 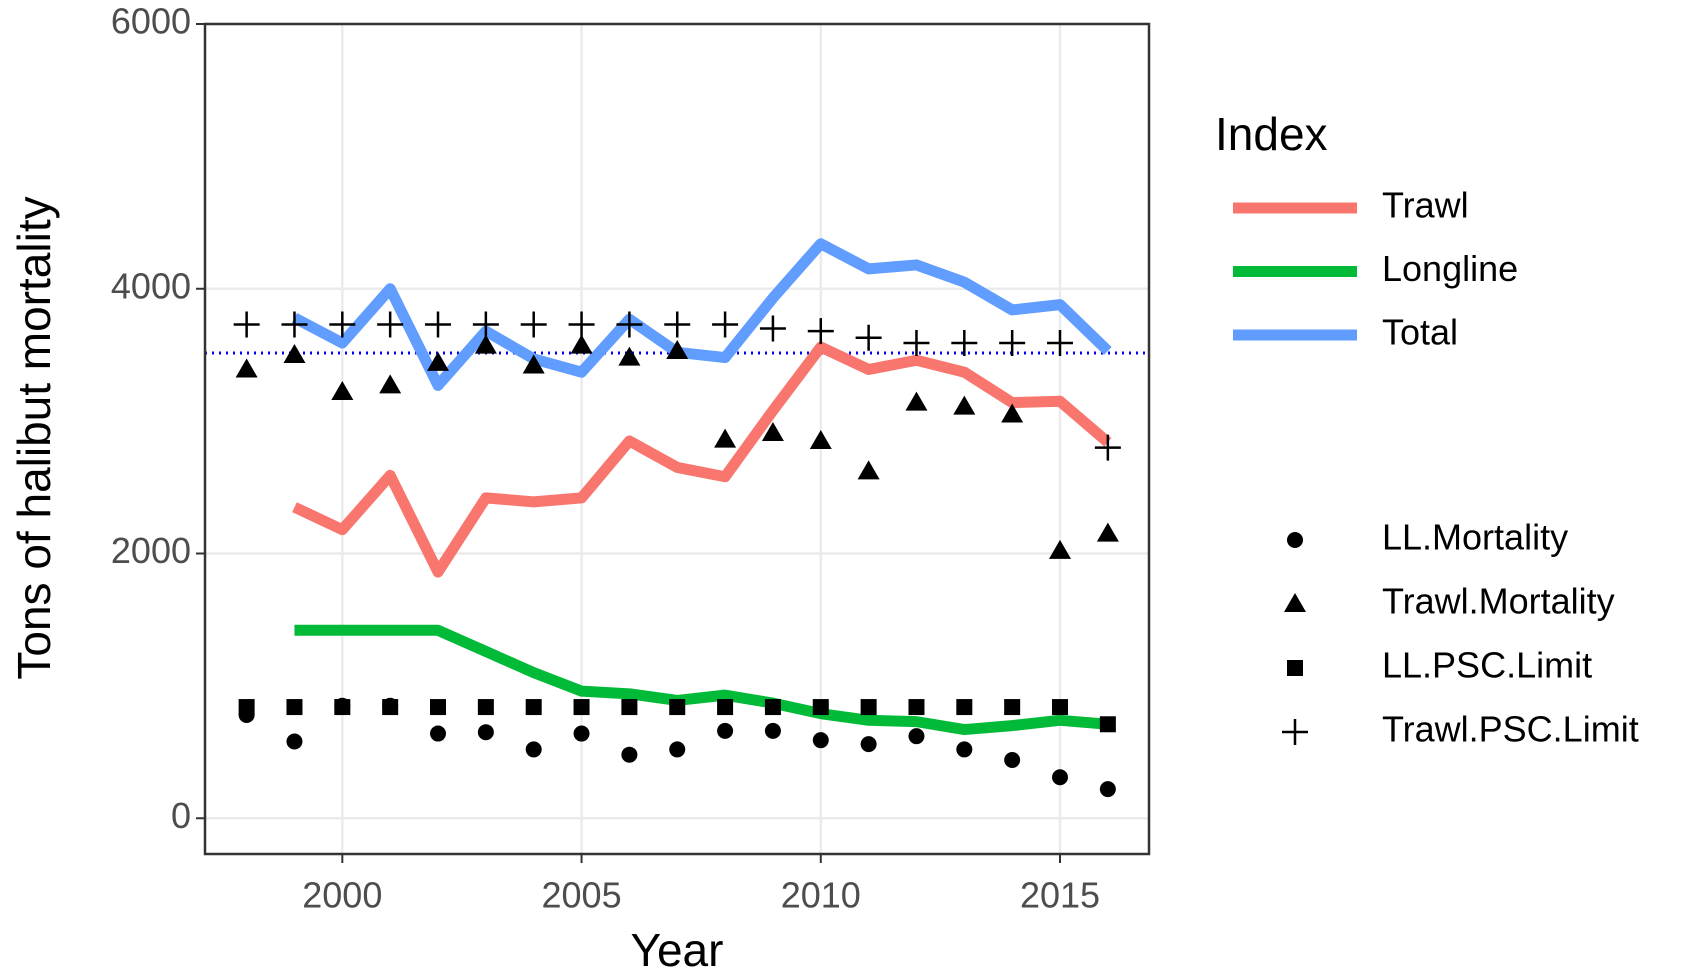 I want to click on y-axis-title: Tons of halibut mortality, so click(x=34, y=437).